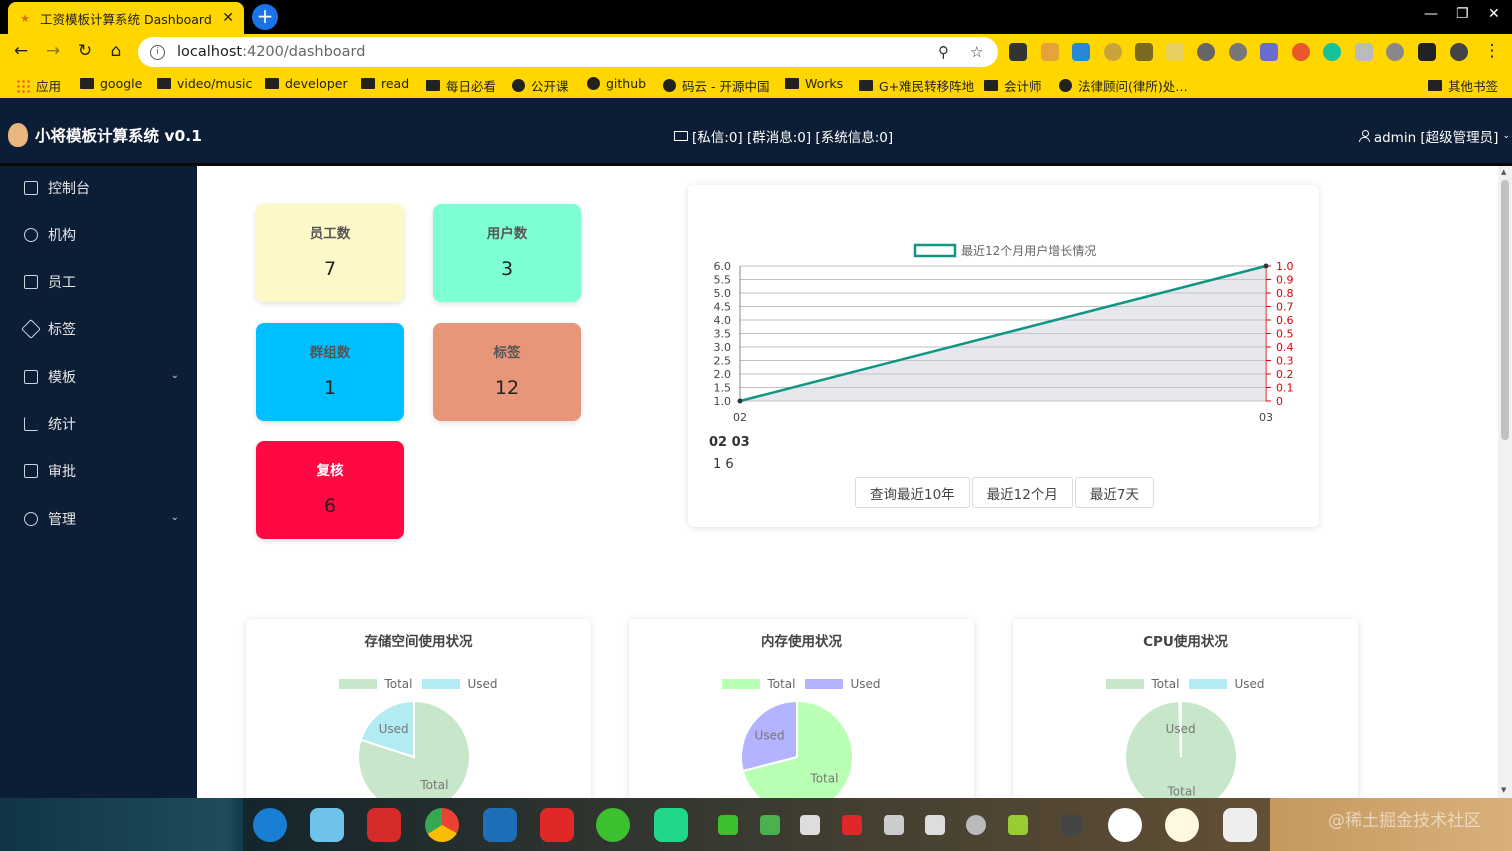 The image size is (1512, 851). What do you see at coordinates (111, 83) in the screenshot?
I see `bookmark-folder: google` at bounding box center [111, 83].